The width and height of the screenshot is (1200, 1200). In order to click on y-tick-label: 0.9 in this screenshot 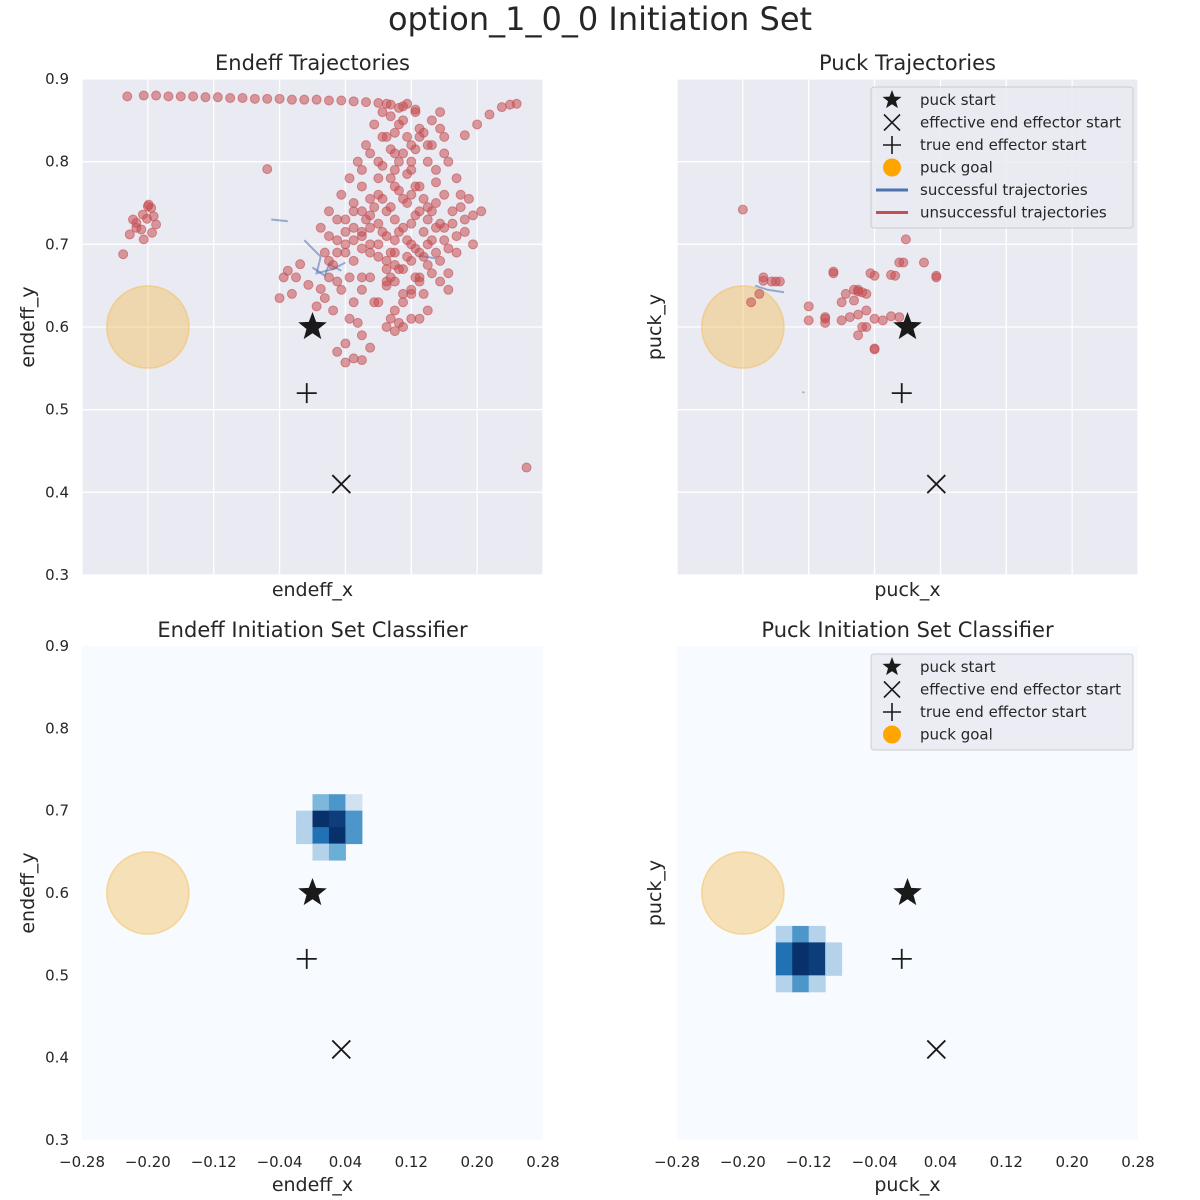, I will do `click(57, 79)`.